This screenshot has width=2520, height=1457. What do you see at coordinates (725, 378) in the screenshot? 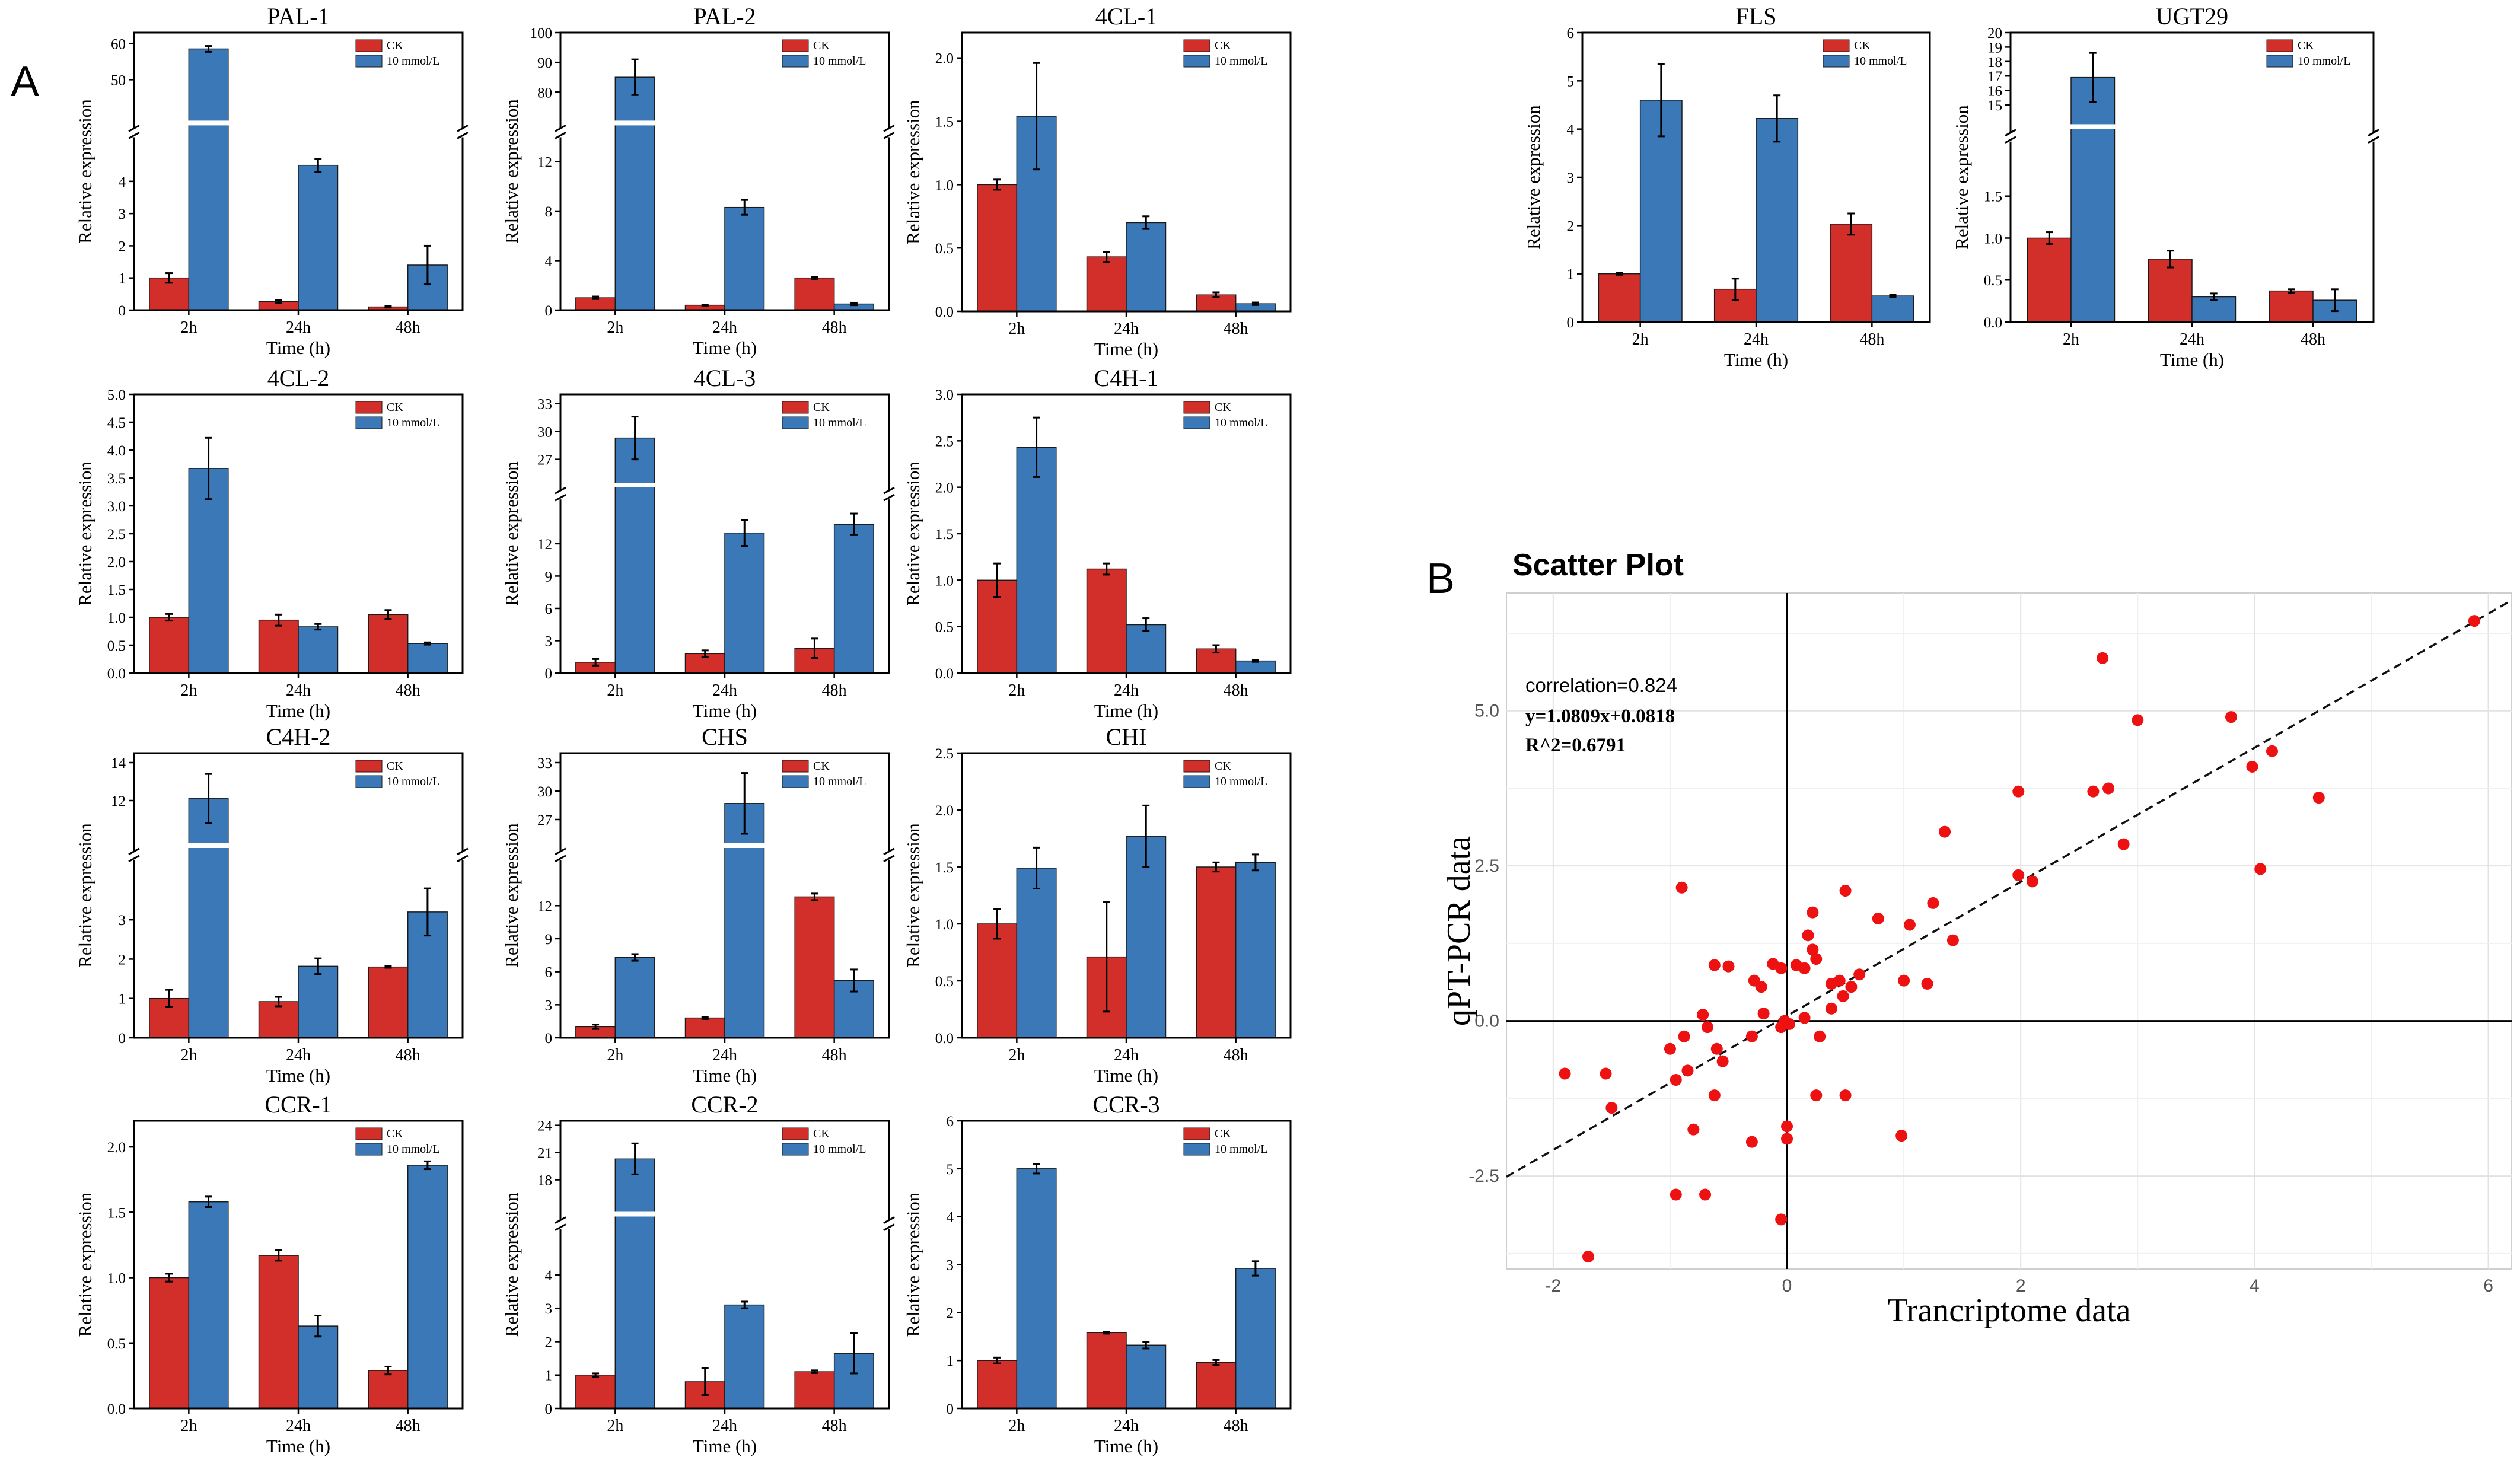
I see `chart-title: 4CL-3` at bounding box center [725, 378].